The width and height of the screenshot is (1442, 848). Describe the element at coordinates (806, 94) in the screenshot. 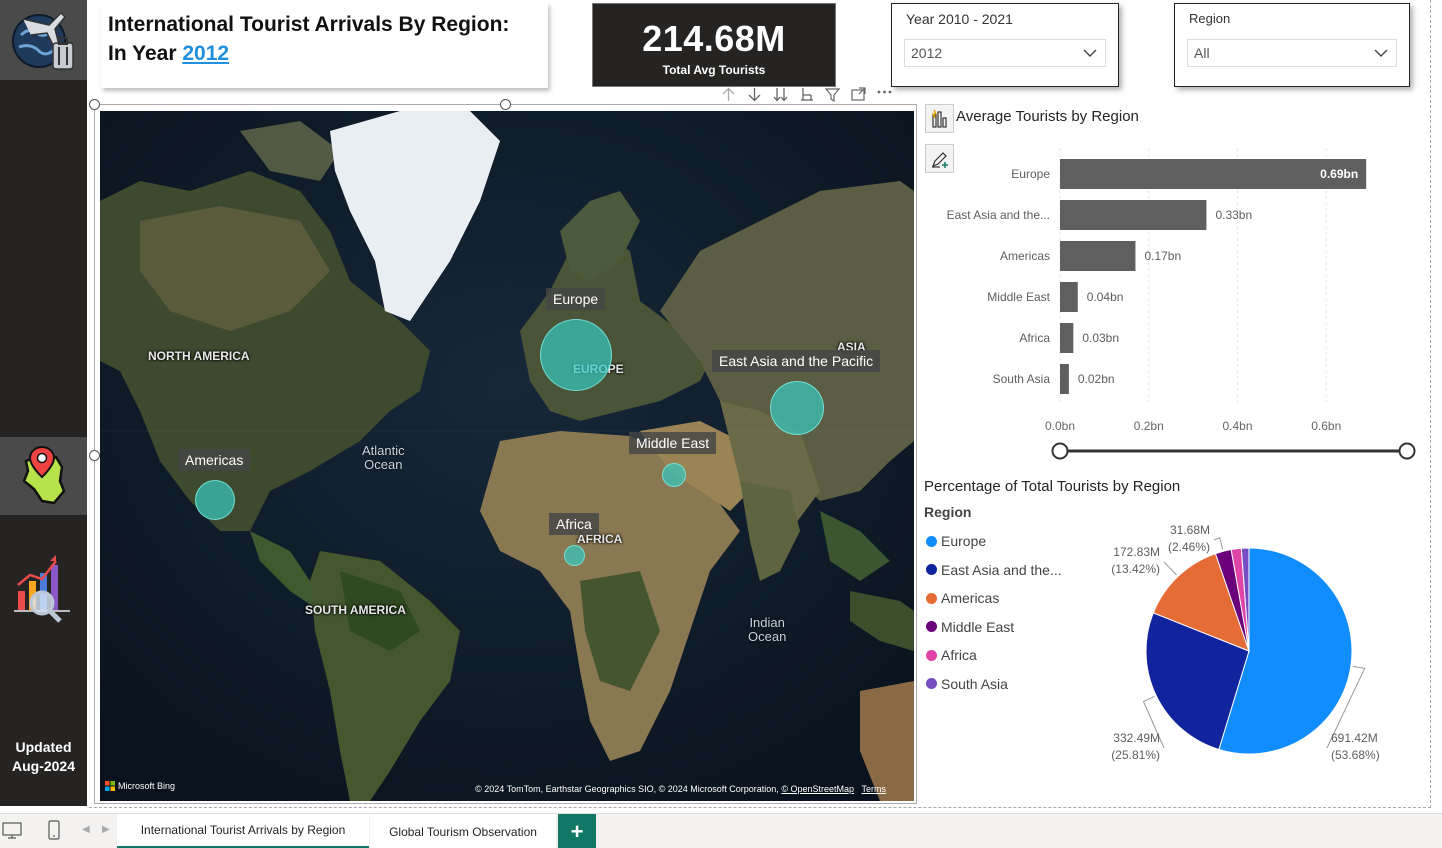

I see `expand-hierarchy-icon` at that location.